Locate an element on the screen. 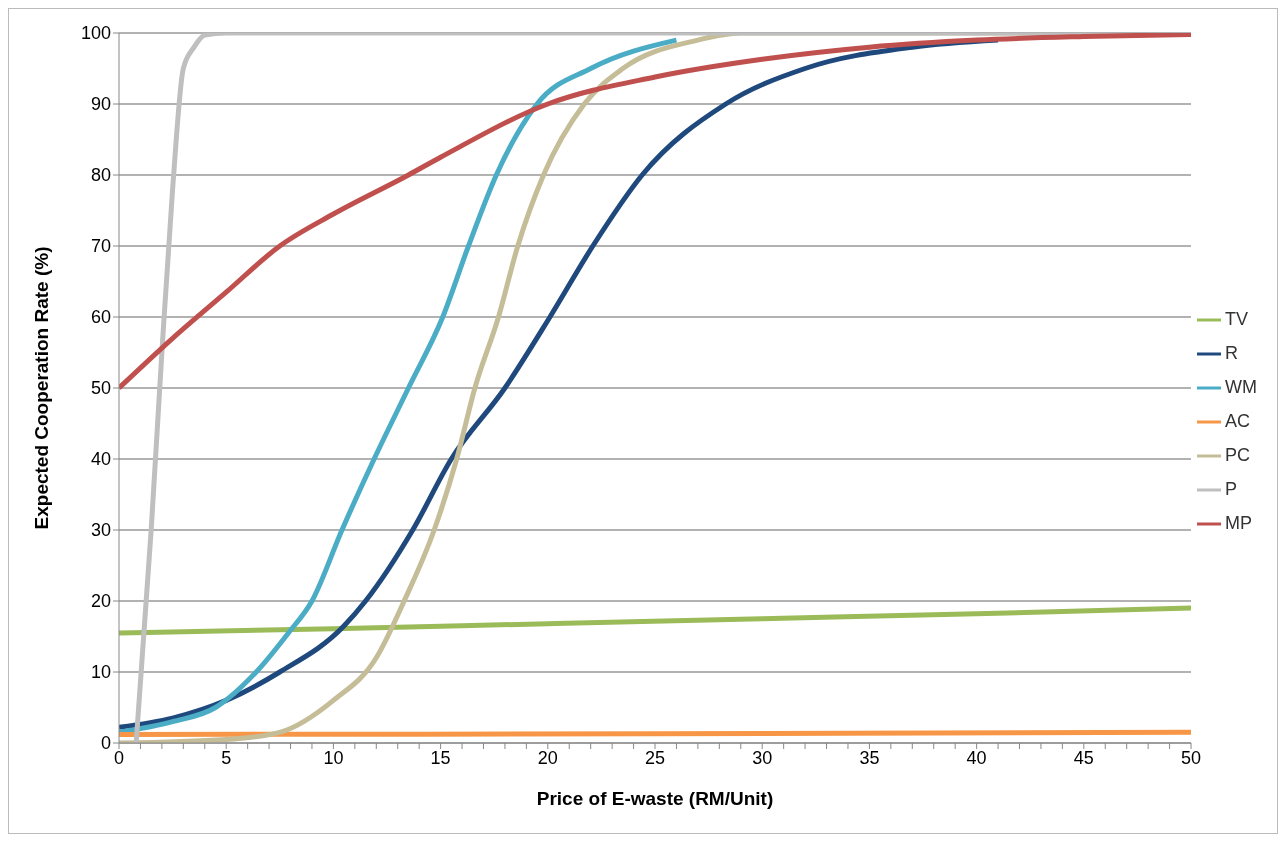 Image resolution: width=1287 pixels, height=844 pixels. x-tick-label: 10 is located at coordinates (333, 757).